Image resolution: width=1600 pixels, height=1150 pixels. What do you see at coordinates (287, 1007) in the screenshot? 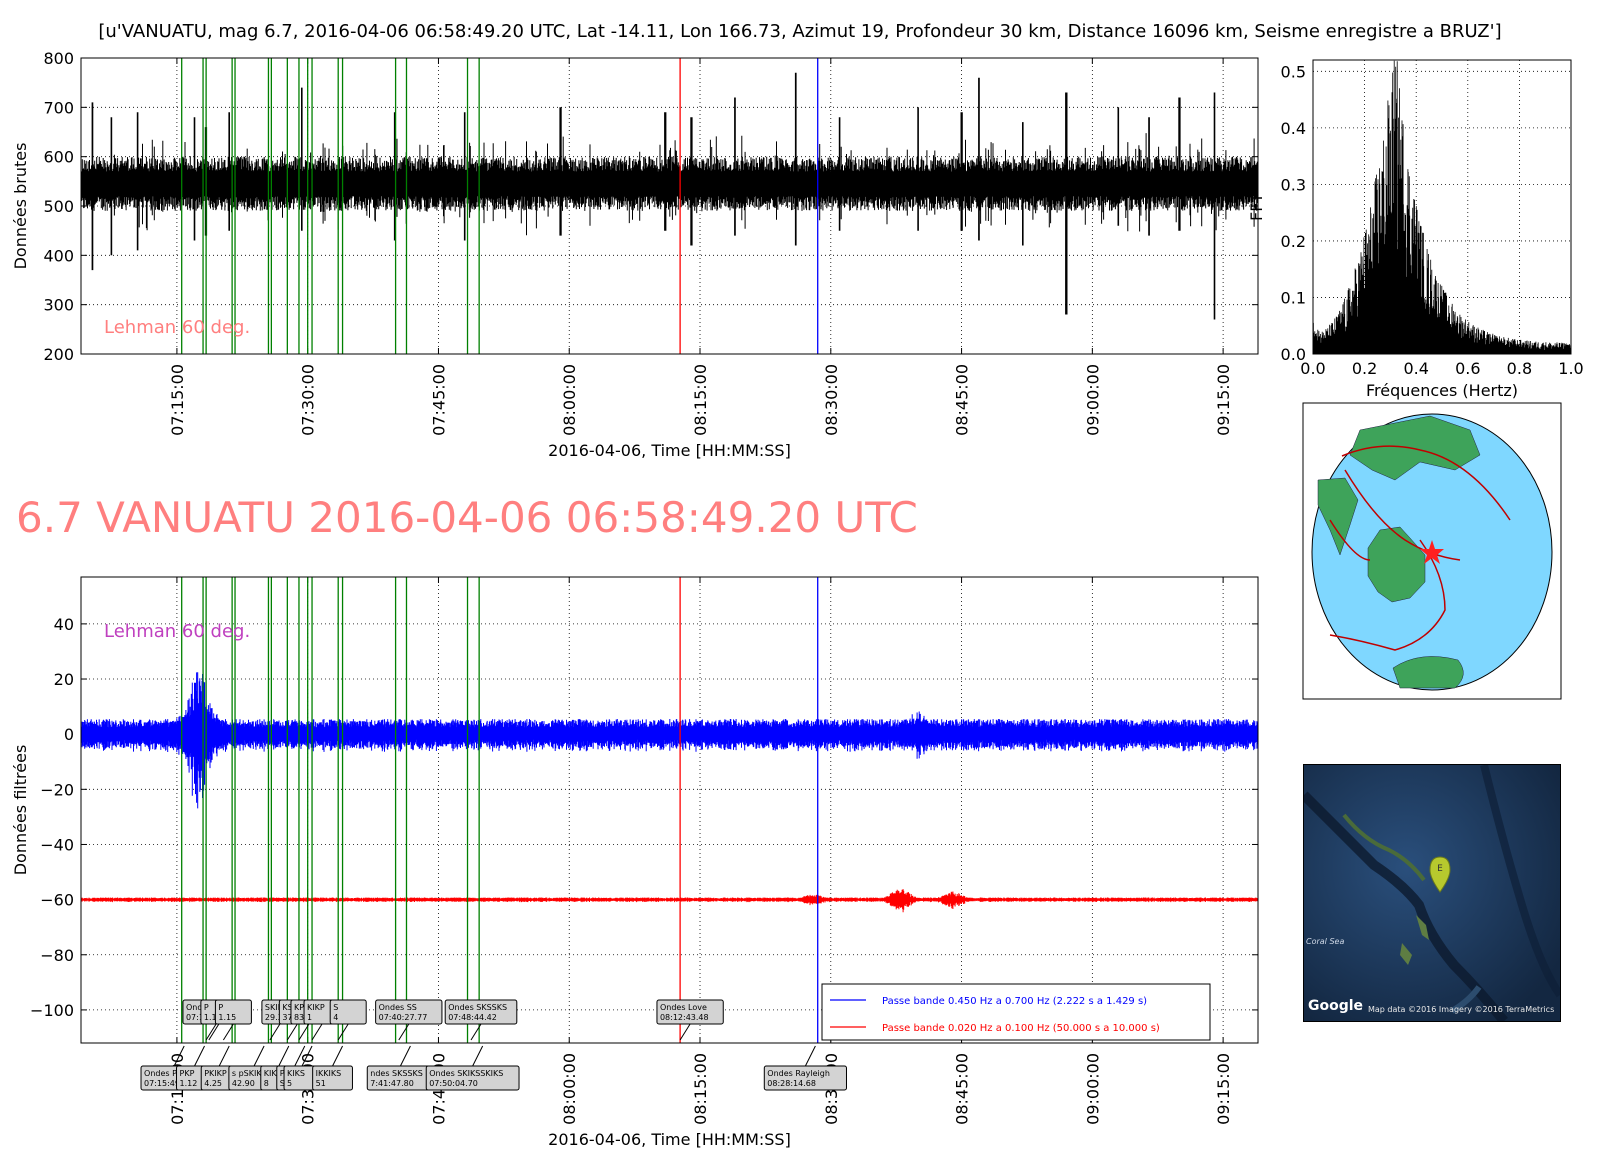
I see `phase-label-text: KS` at bounding box center [287, 1007].